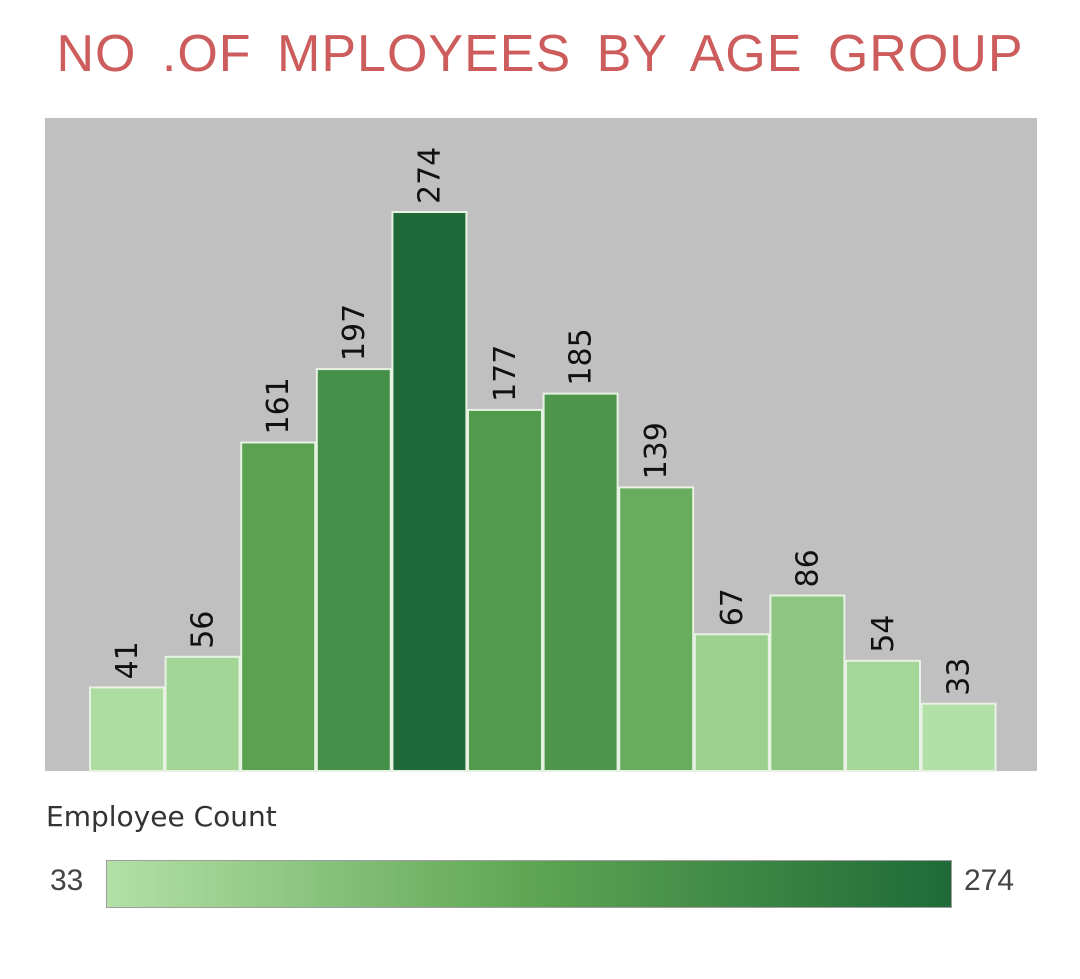 This screenshot has height=979, width=1080. Describe the element at coordinates (161, 816) in the screenshot. I see `legend-title: Employee Count` at that location.